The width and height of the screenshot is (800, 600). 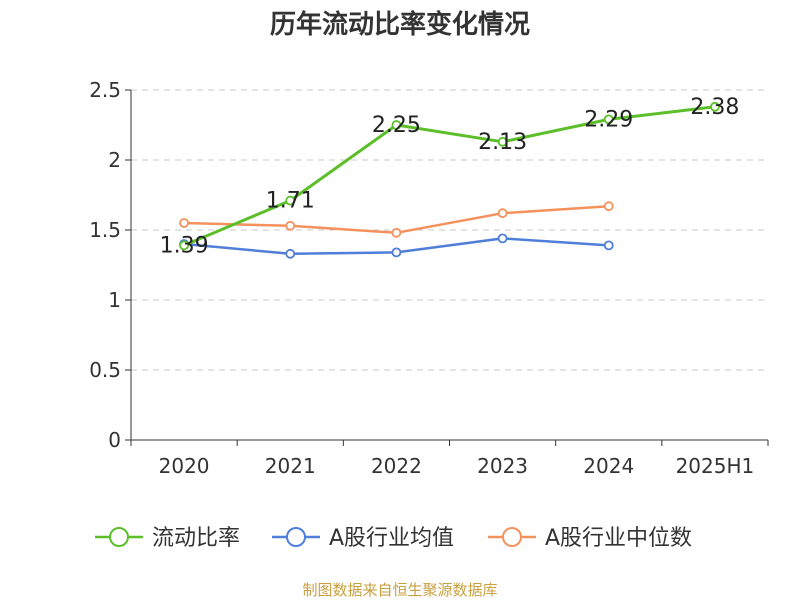 What do you see at coordinates (399, 590) in the screenshot?
I see `footer-source-text: 制图数据来自恒生聚源数据库` at bounding box center [399, 590].